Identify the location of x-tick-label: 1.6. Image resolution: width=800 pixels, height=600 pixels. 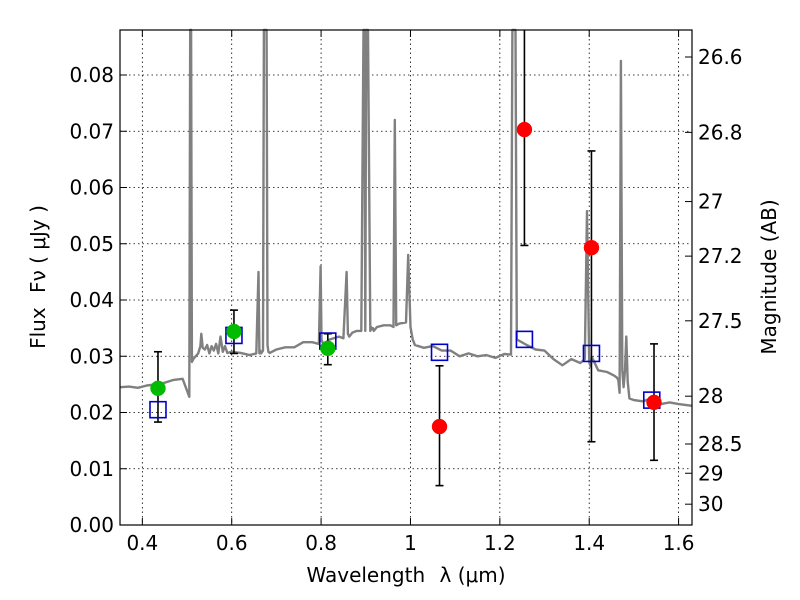
(679, 543).